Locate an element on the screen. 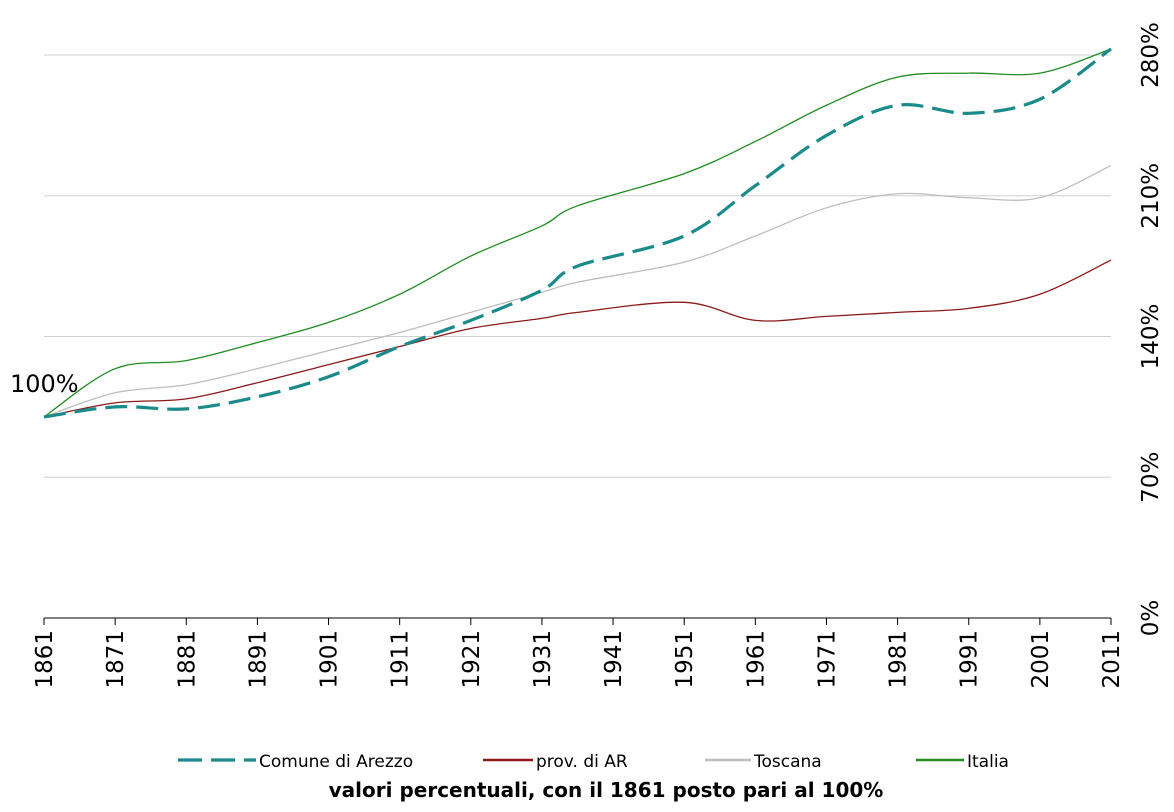  x-tick-label: 1931 is located at coordinates (543, 659).